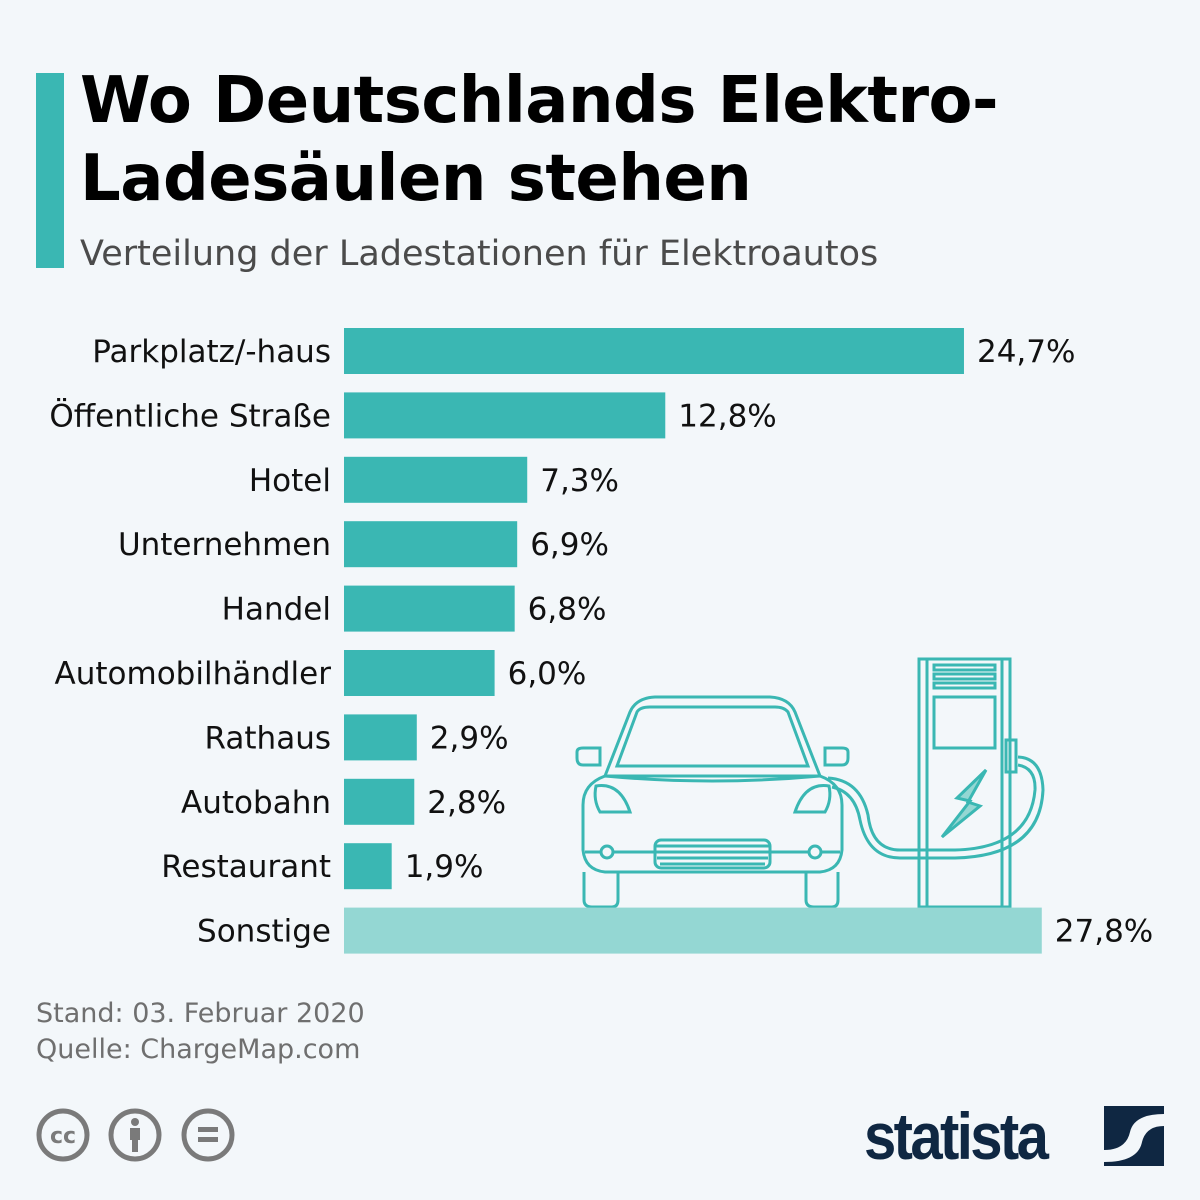 Image resolution: width=1200 pixels, height=1200 pixels. Describe the element at coordinates (547, 674) in the screenshot. I see `data-label: 6,0%` at that location.